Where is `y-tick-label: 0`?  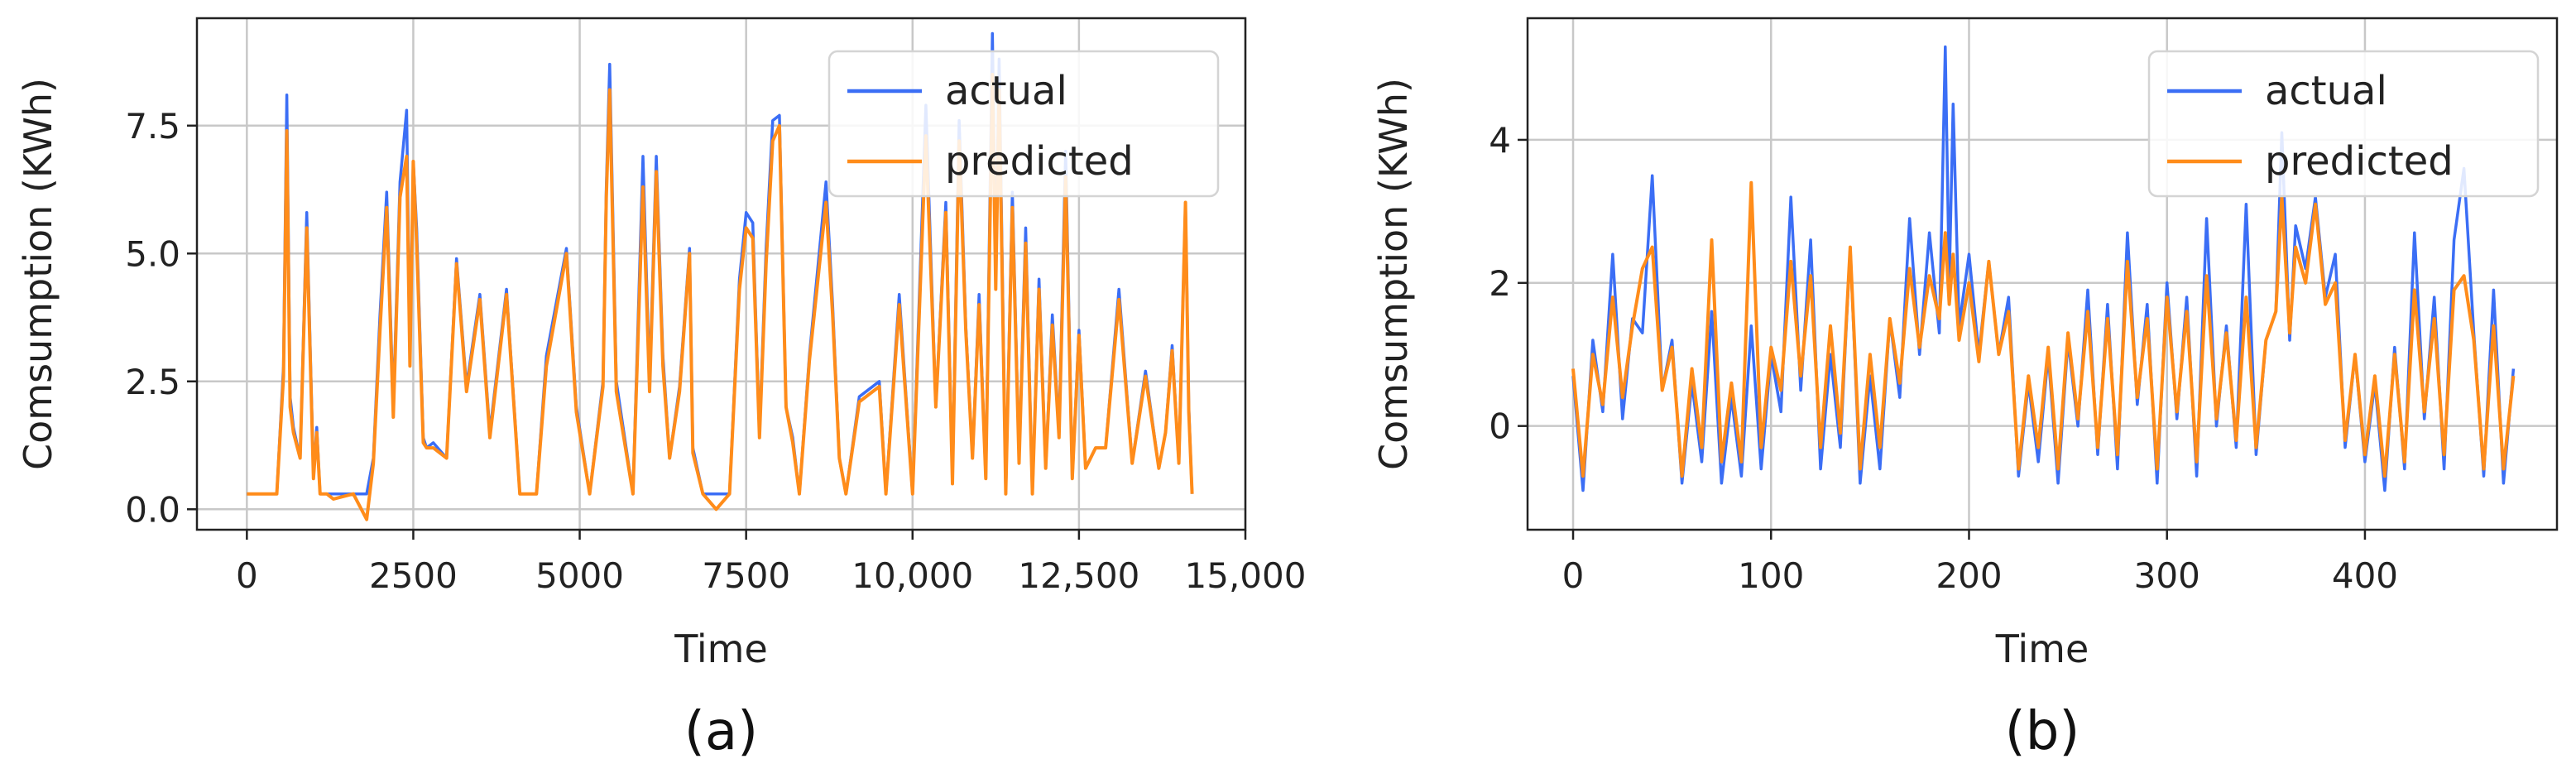 y-tick-label: 0 is located at coordinates (1500, 426).